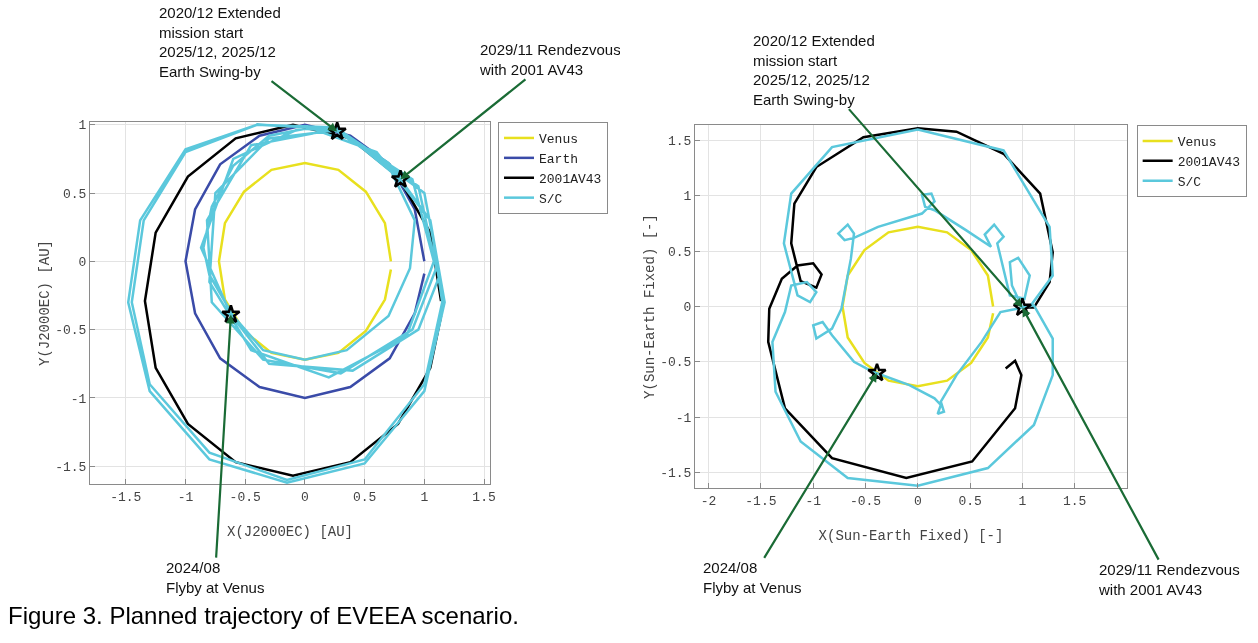 The width and height of the screenshot is (1258, 643). I want to click on y-axis-title: Y(Sun-Earth Fixed) [-], so click(650, 306).